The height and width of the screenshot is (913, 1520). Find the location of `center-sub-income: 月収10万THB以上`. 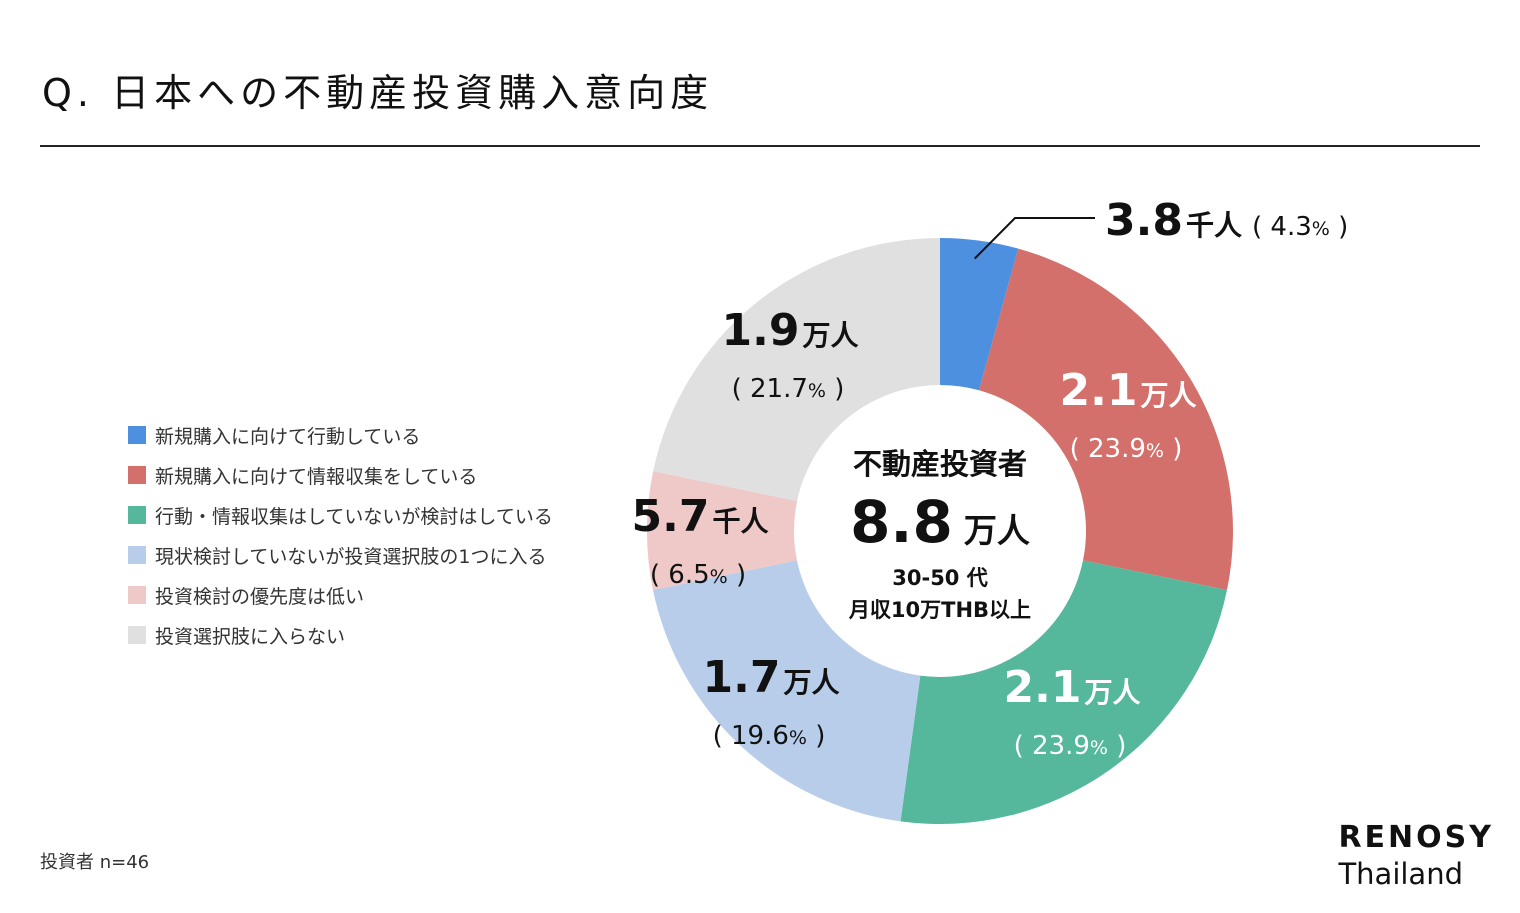

center-sub-income: 月収10万THB以上 is located at coordinates (939, 610).